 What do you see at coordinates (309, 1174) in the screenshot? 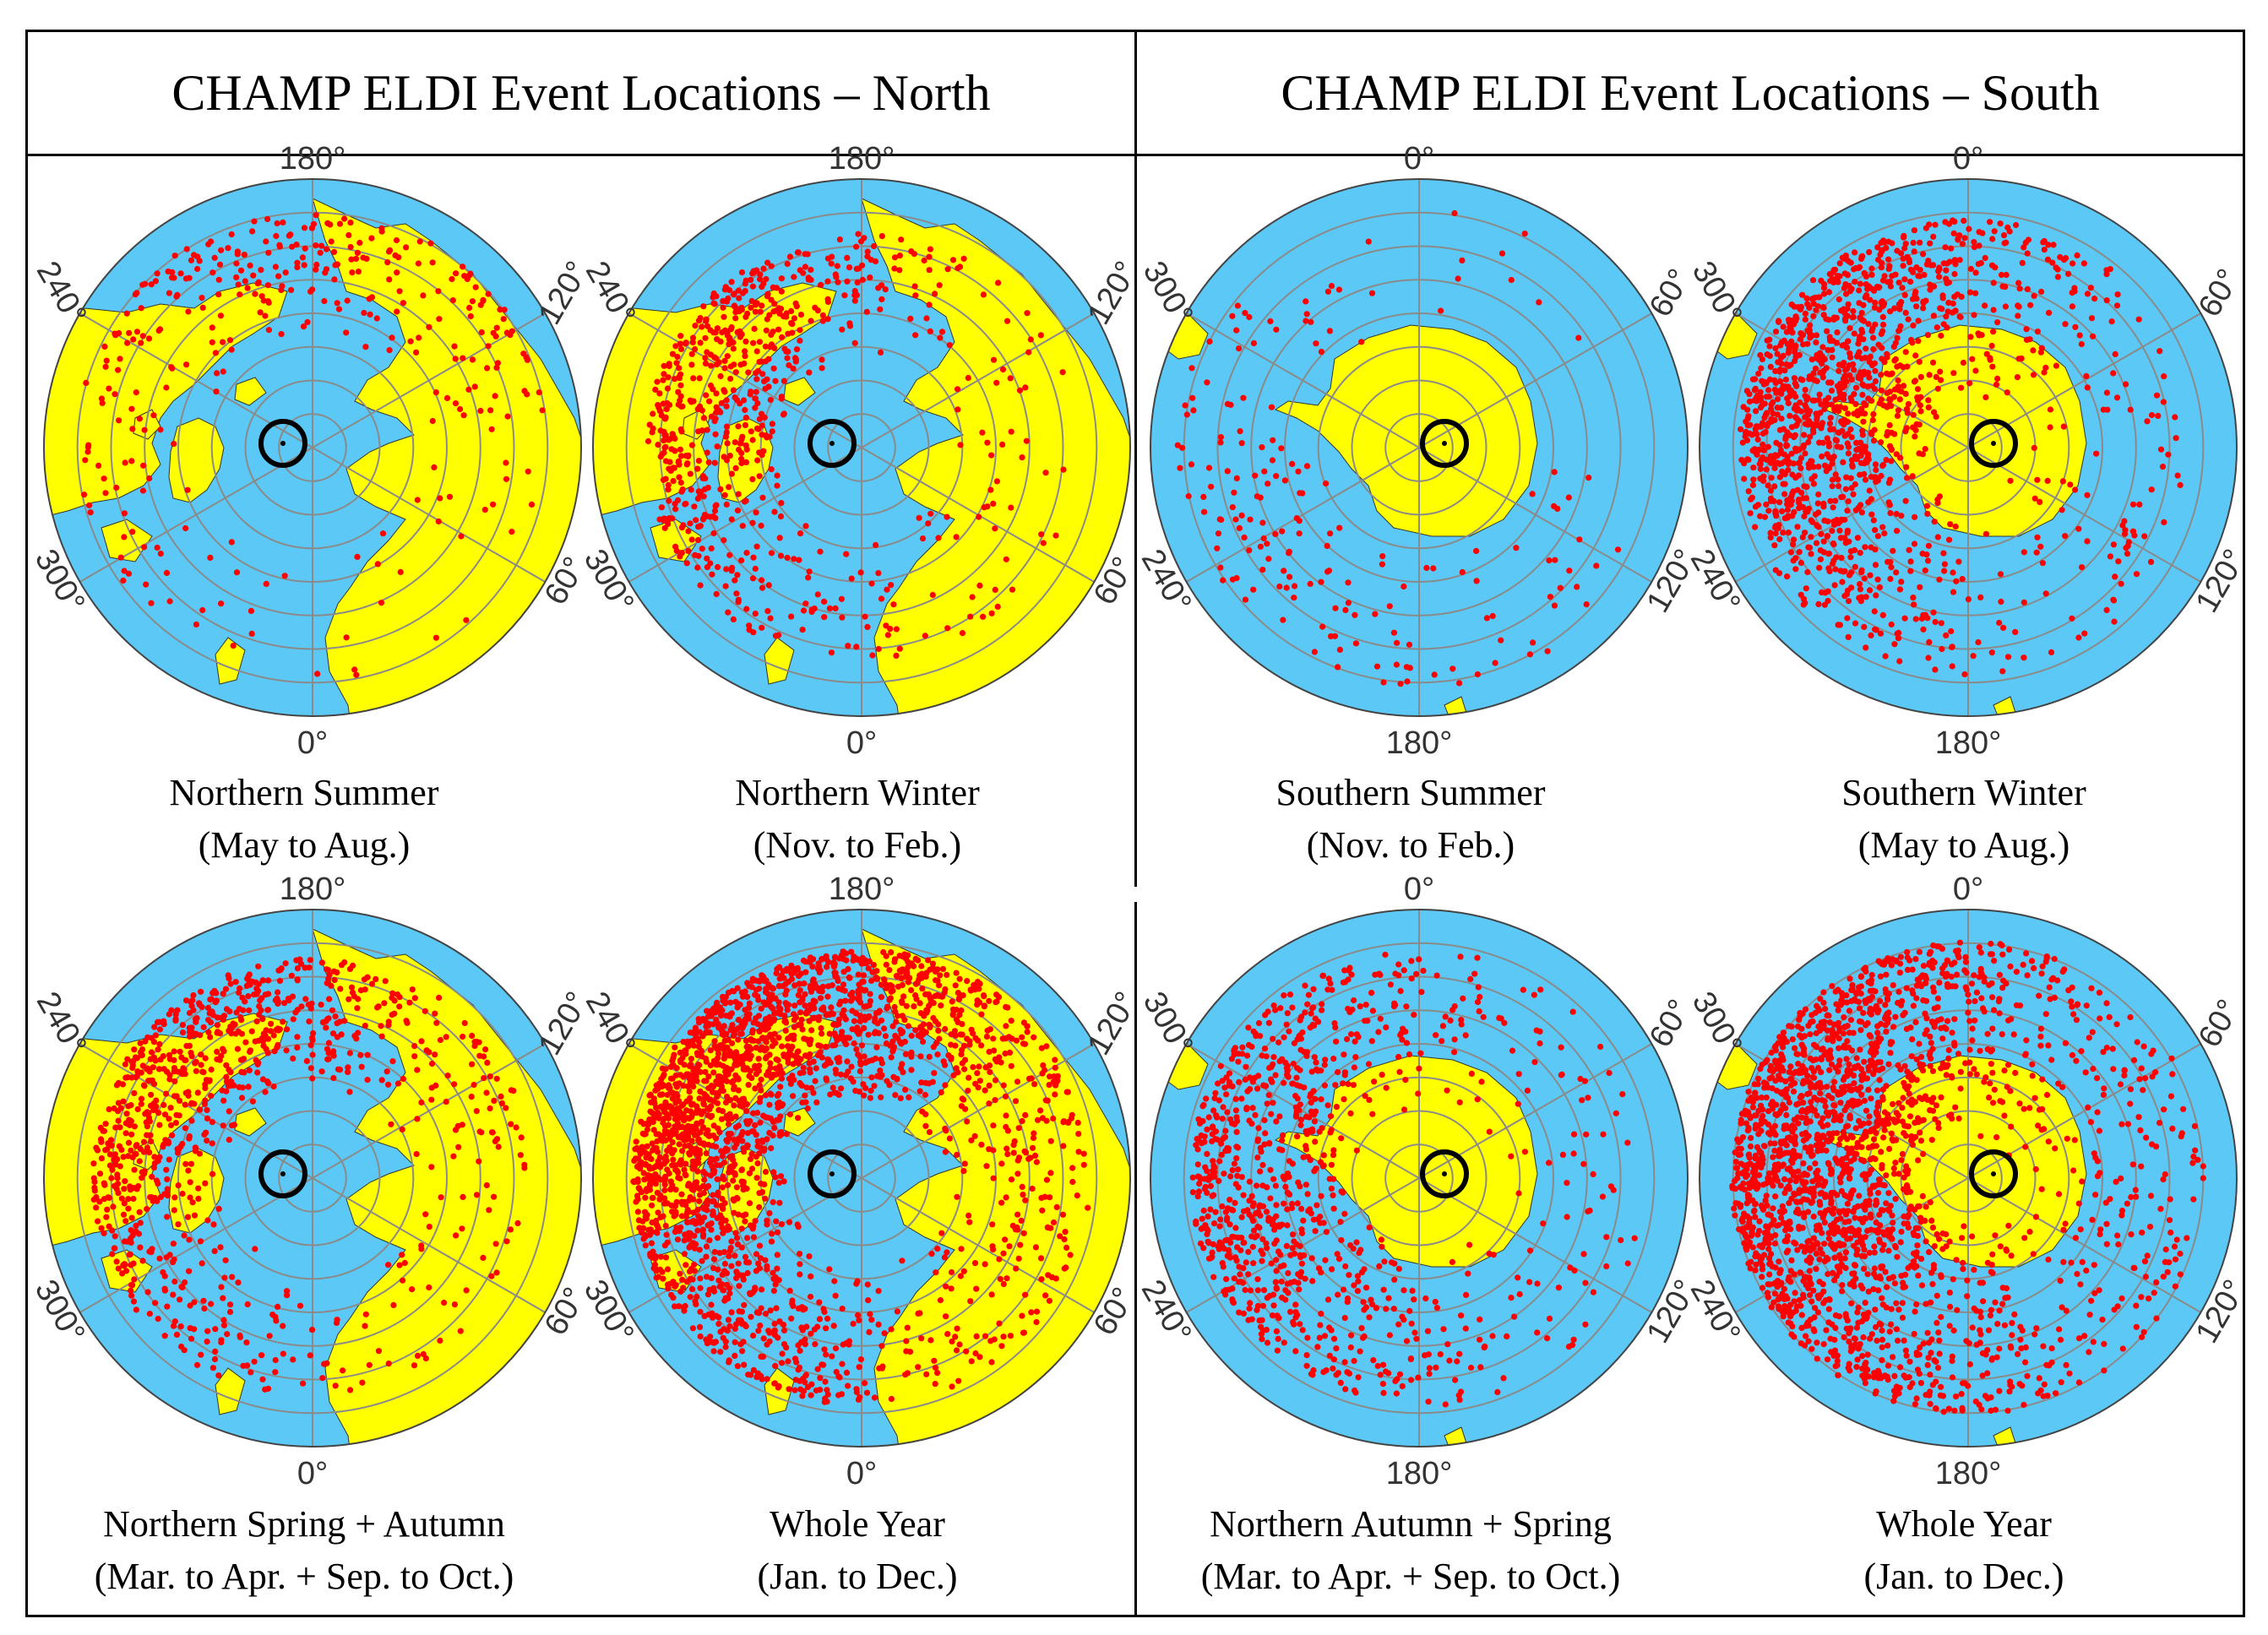
I see `event-points` at bounding box center [309, 1174].